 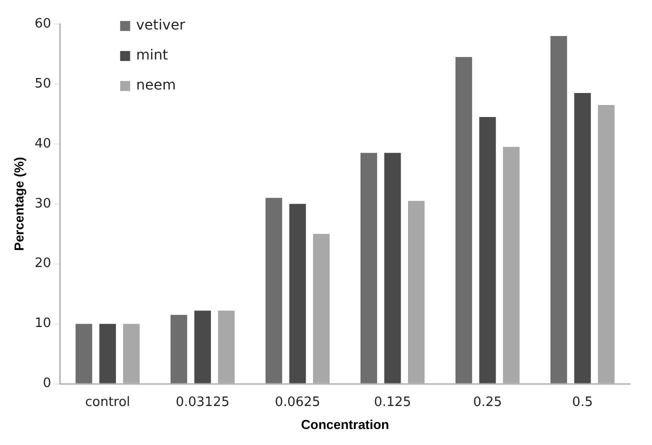 What do you see at coordinates (43, 324) in the screenshot?
I see `y-tick-label: 10` at bounding box center [43, 324].